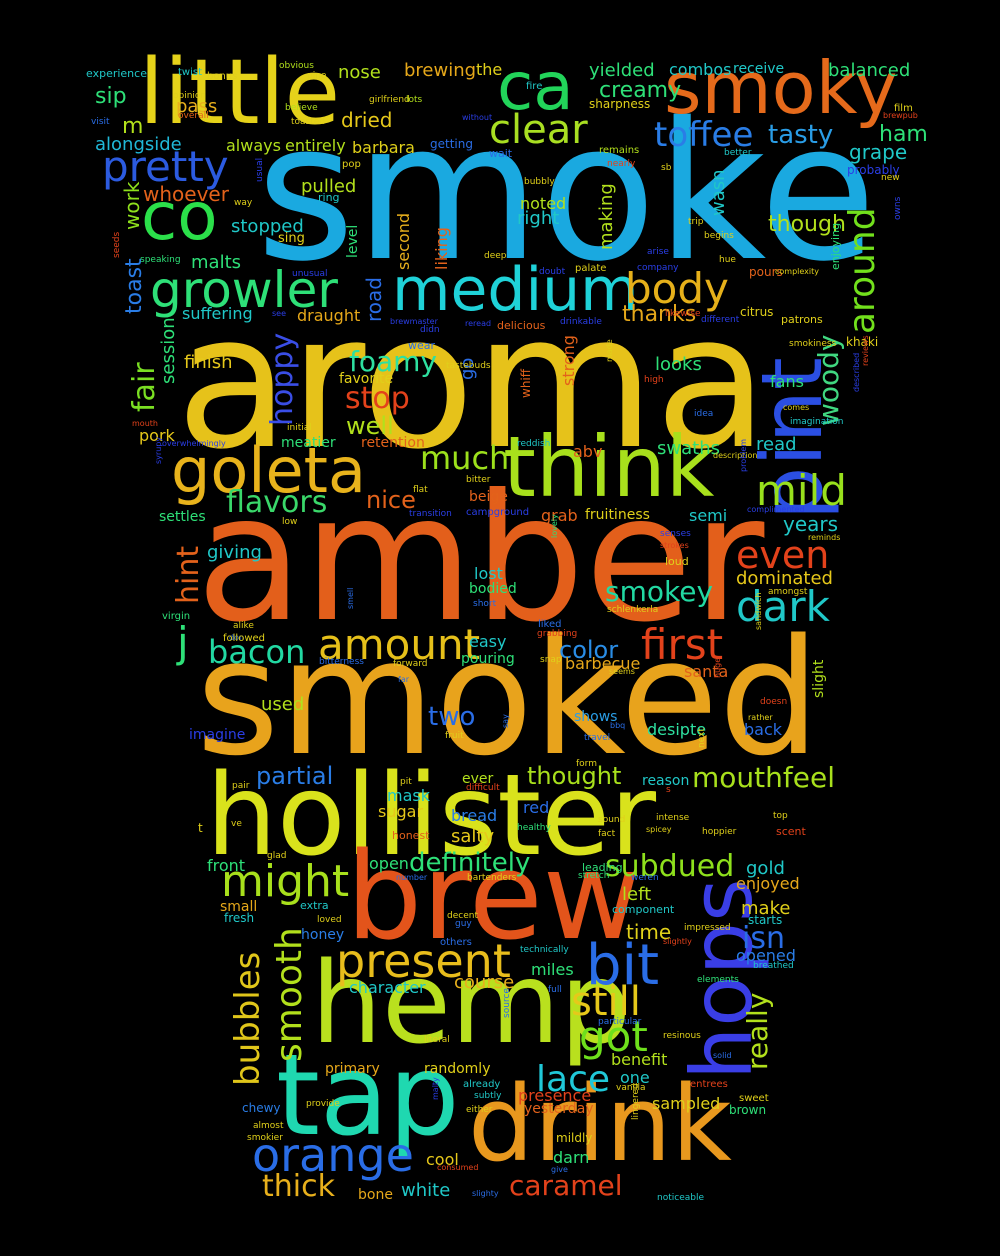 This screenshot has width=1000, height=1256. I want to click on cloud-word: without, so click(477, 117).